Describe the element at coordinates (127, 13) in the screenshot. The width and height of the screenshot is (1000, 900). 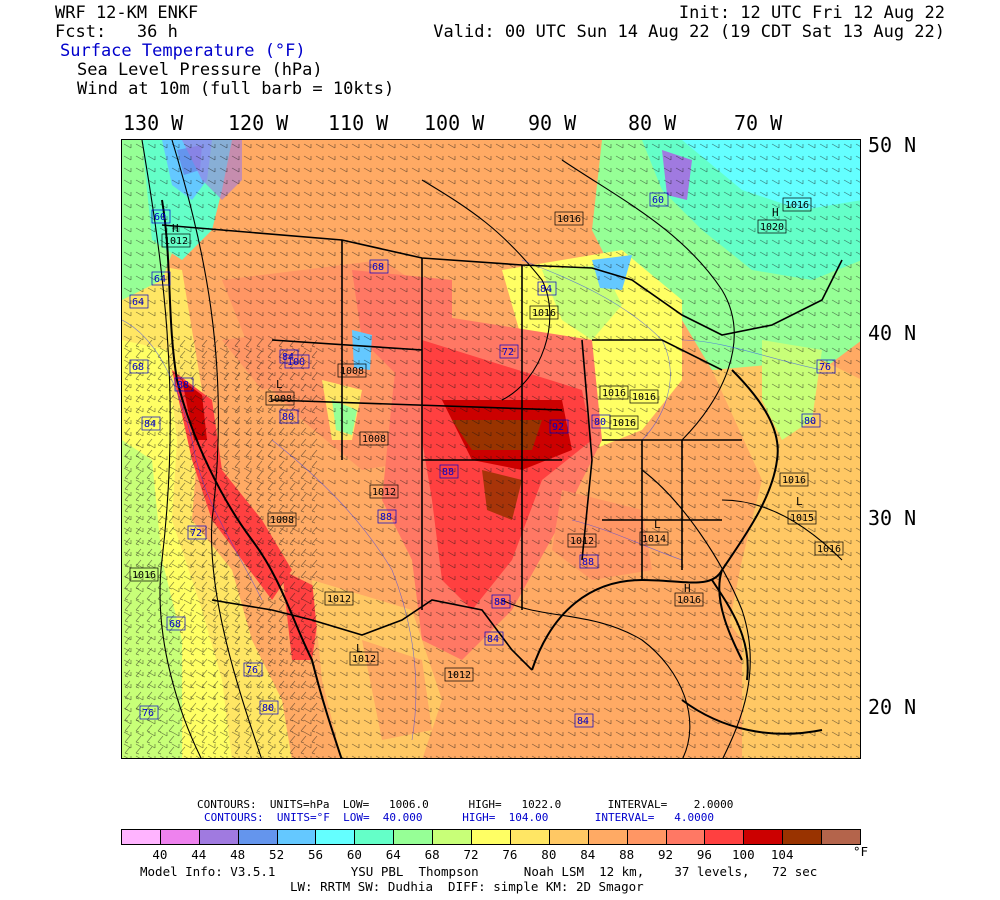
I see `model-title: WRF 12-KM ENKF` at that location.